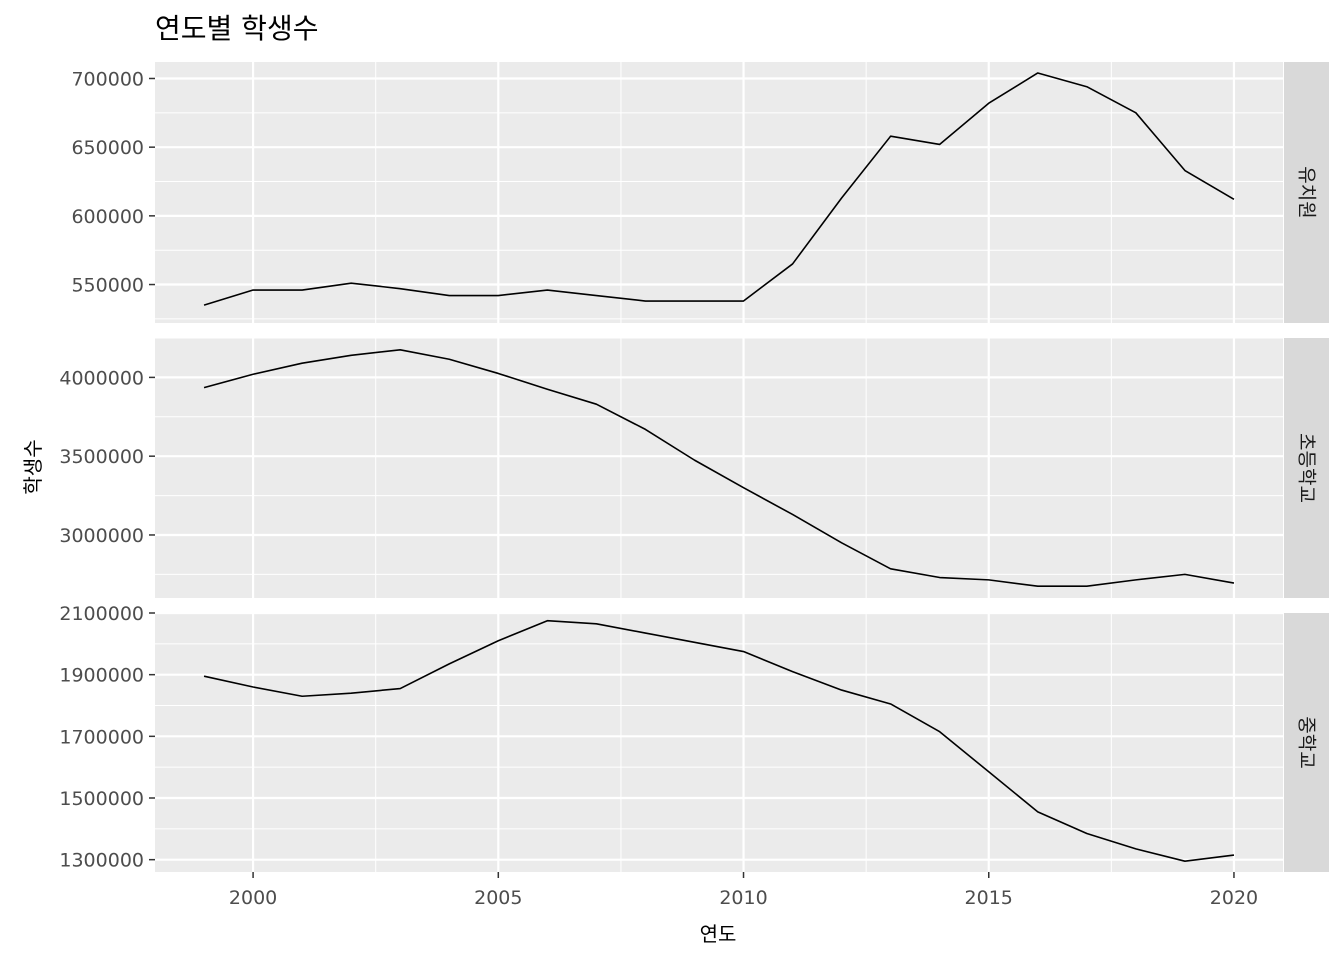  I want to click on facet-strip-label: 유치원, so click(1307, 192).